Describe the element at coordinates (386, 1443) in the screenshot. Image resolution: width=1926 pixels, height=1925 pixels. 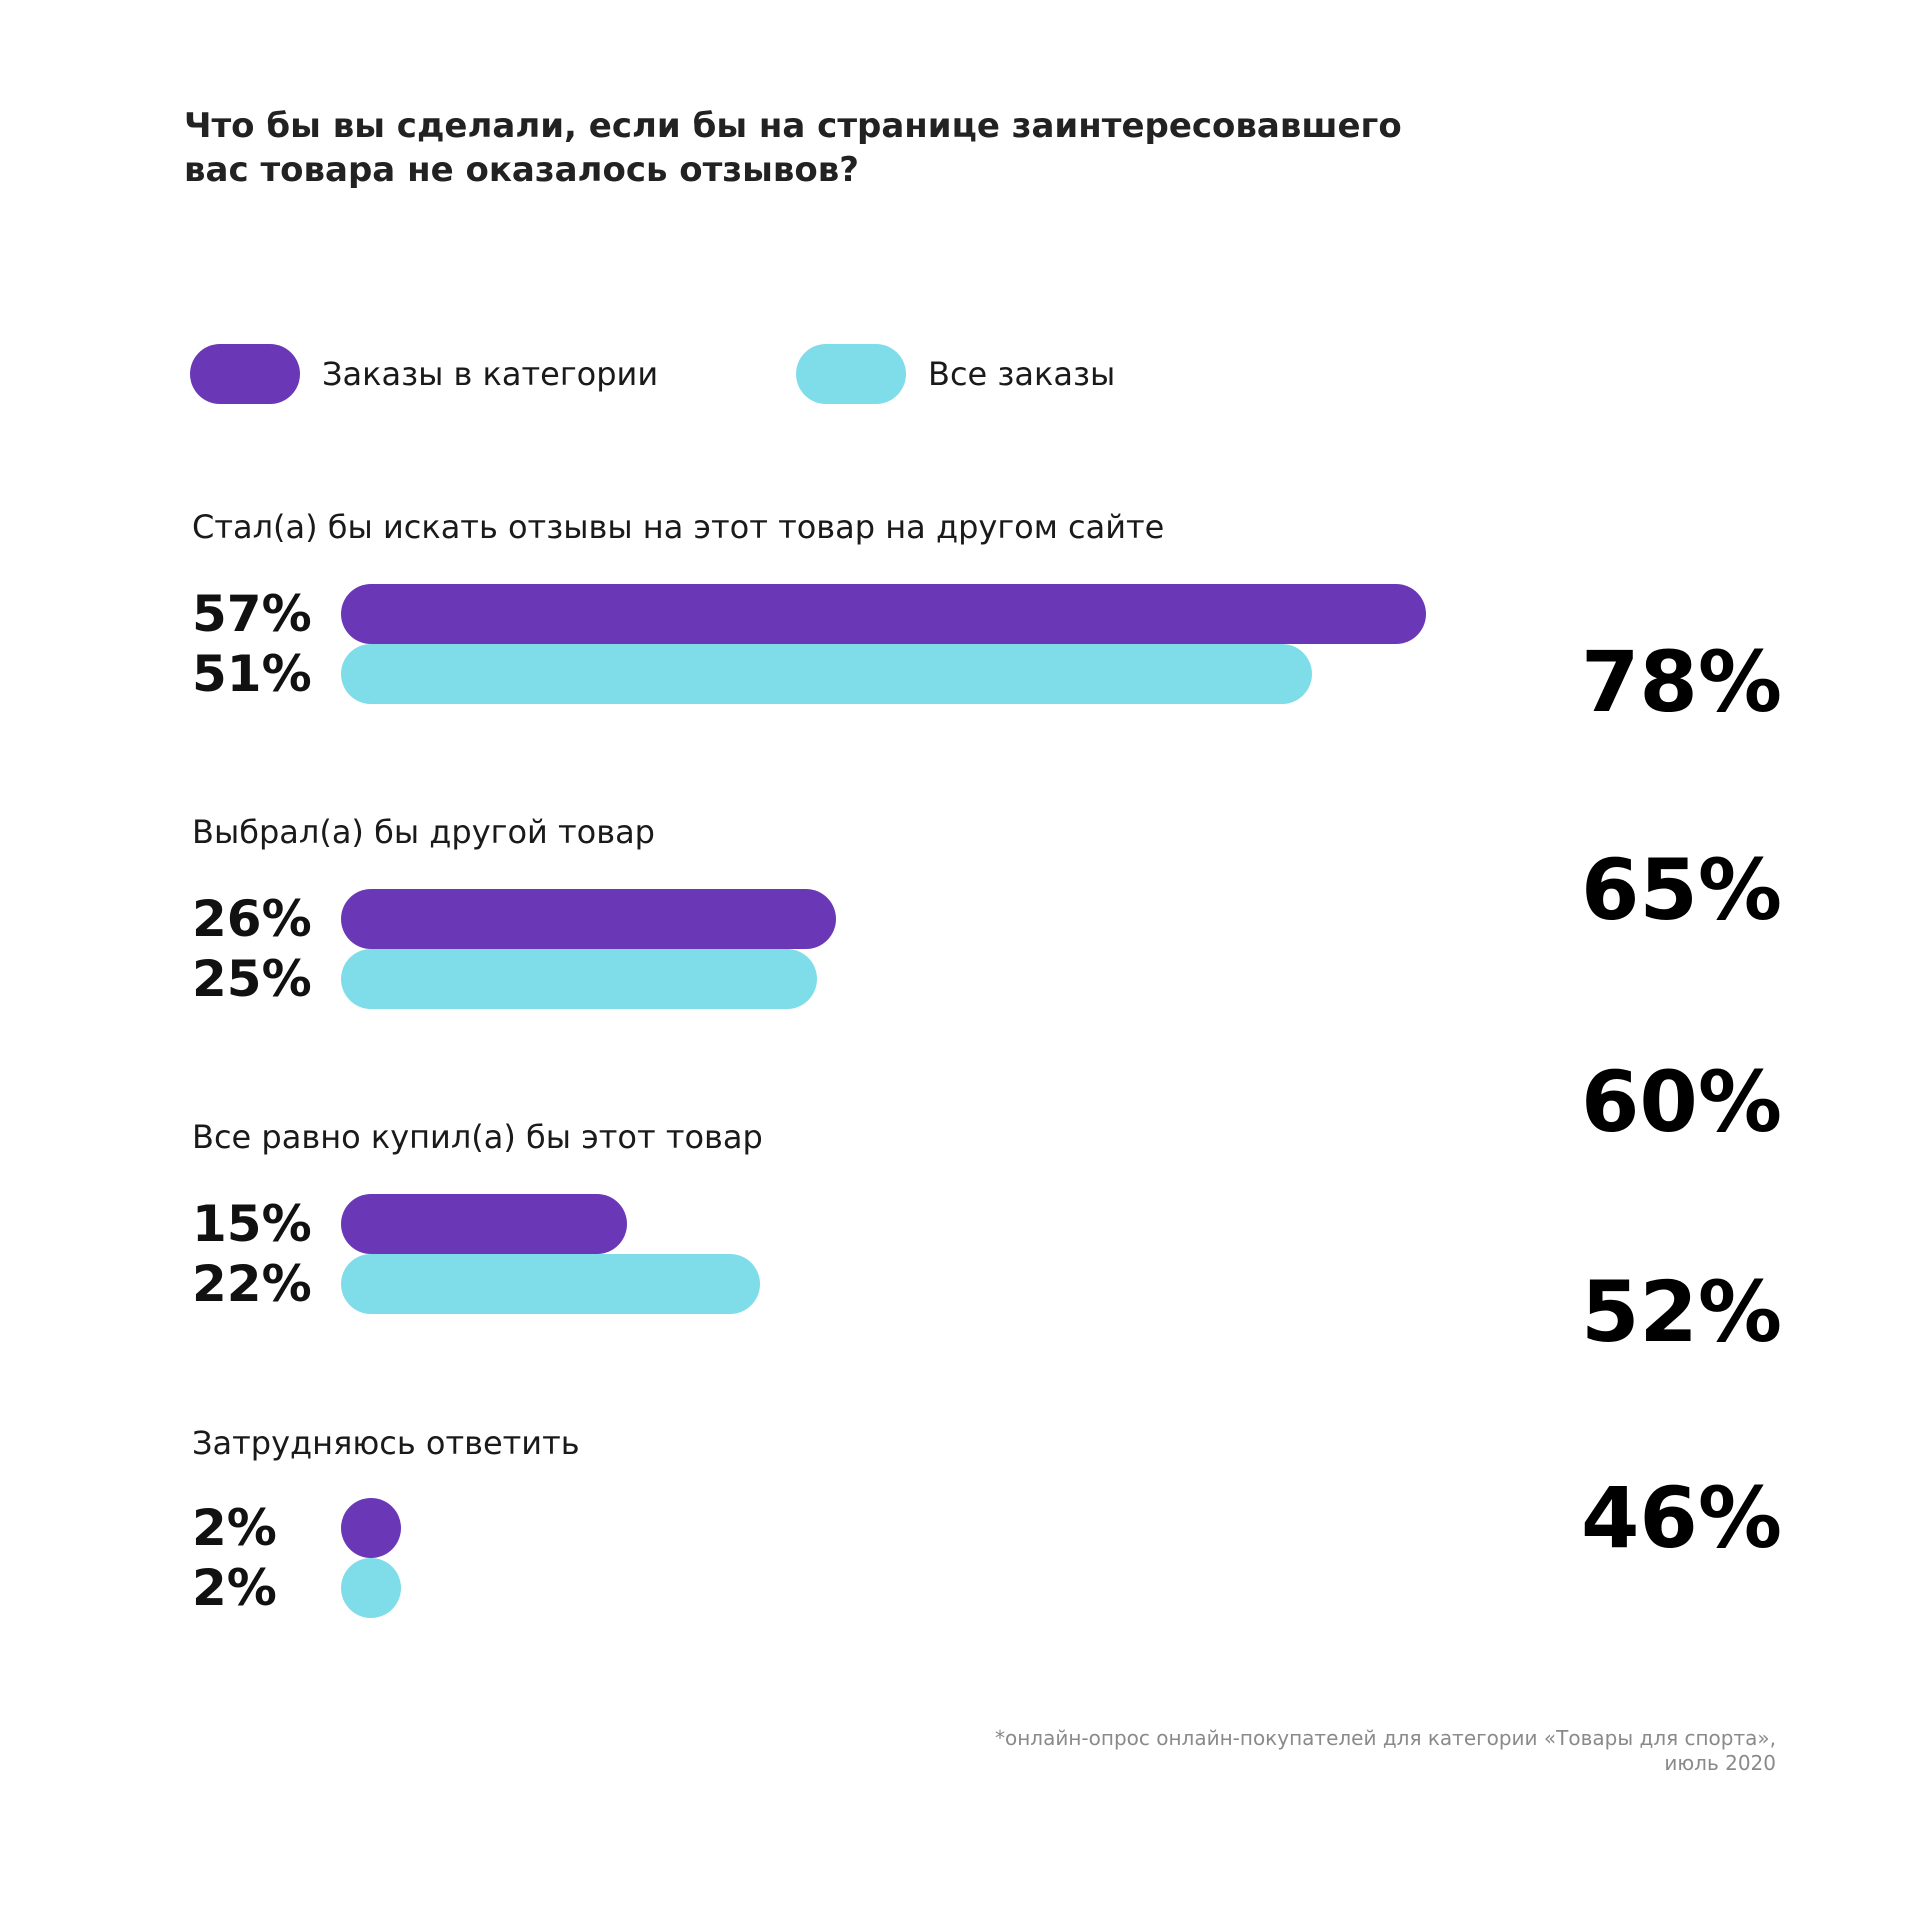
I see `question-label: Затрудняюсь ответить` at that location.